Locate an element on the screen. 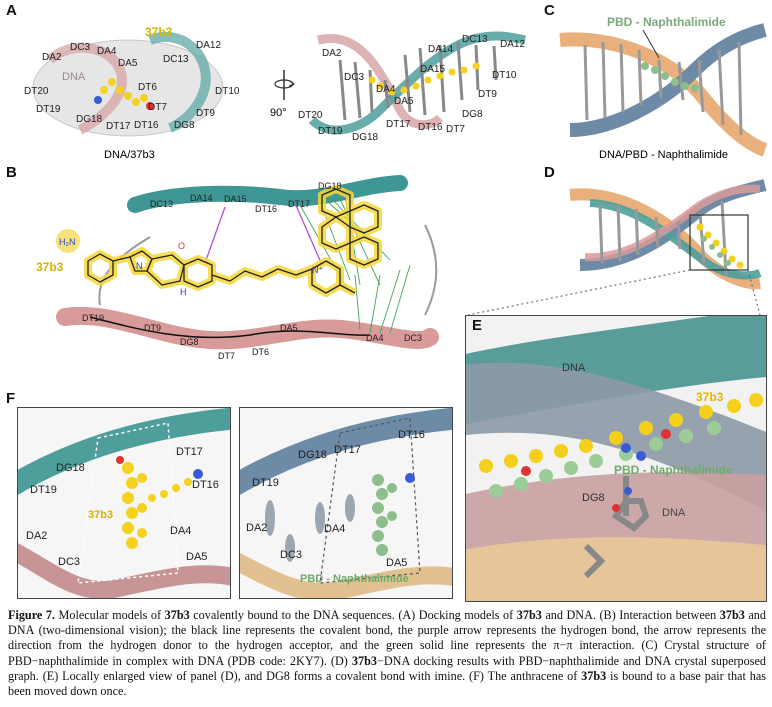  panel-a-letter: A is located at coordinates (11, 10).